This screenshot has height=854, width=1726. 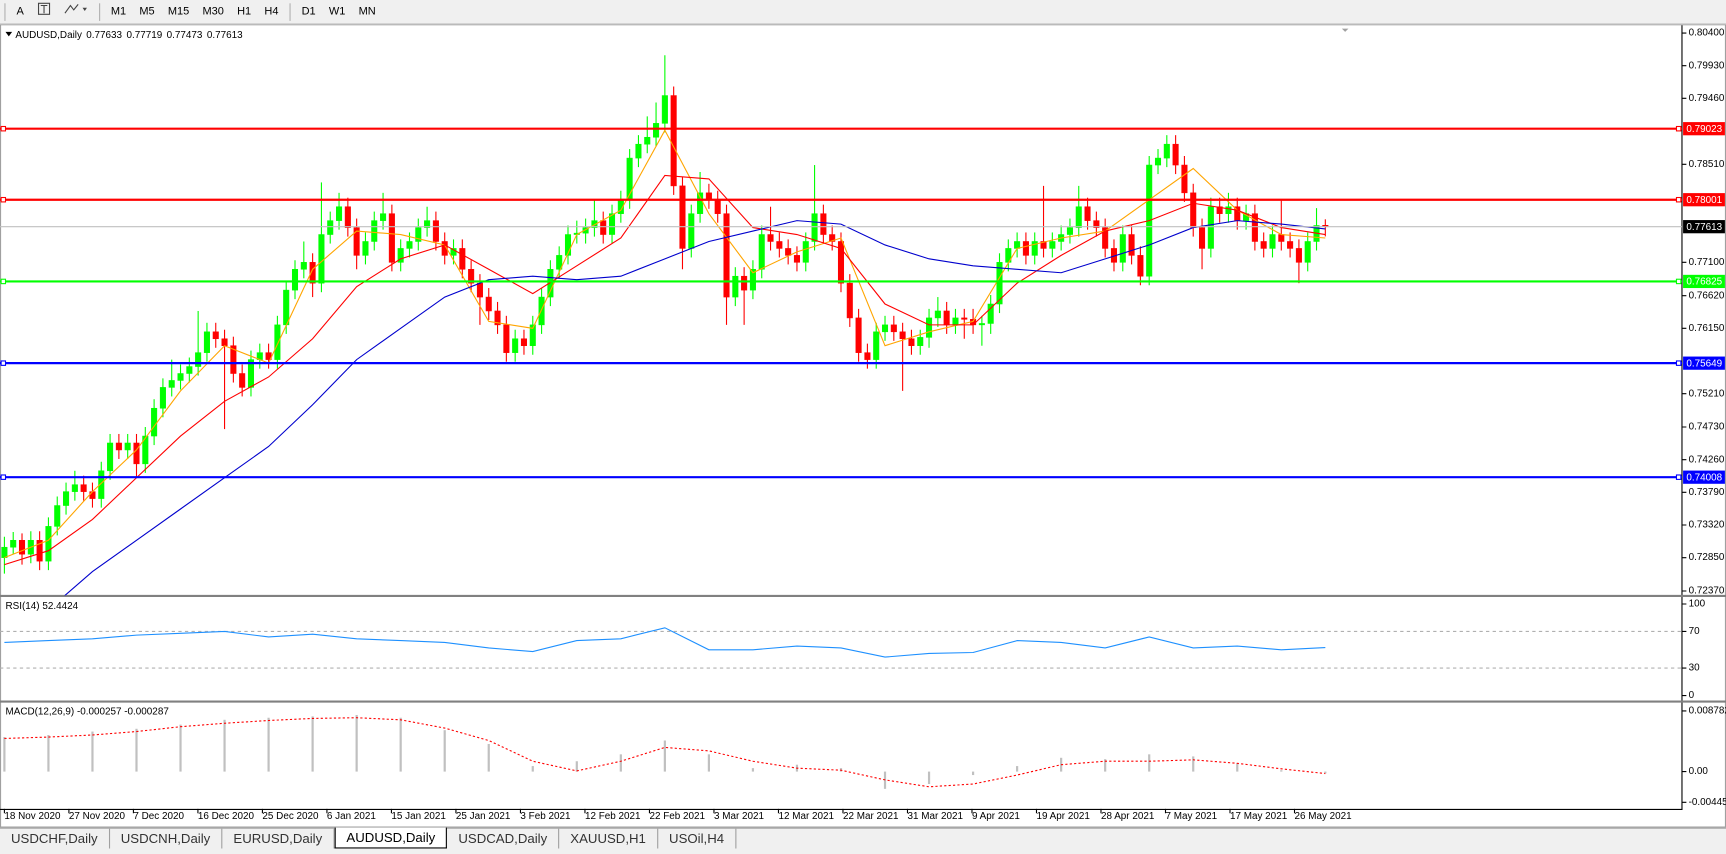 I want to click on x-tick-label: 18 Nov 2020, so click(x=32, y=816).